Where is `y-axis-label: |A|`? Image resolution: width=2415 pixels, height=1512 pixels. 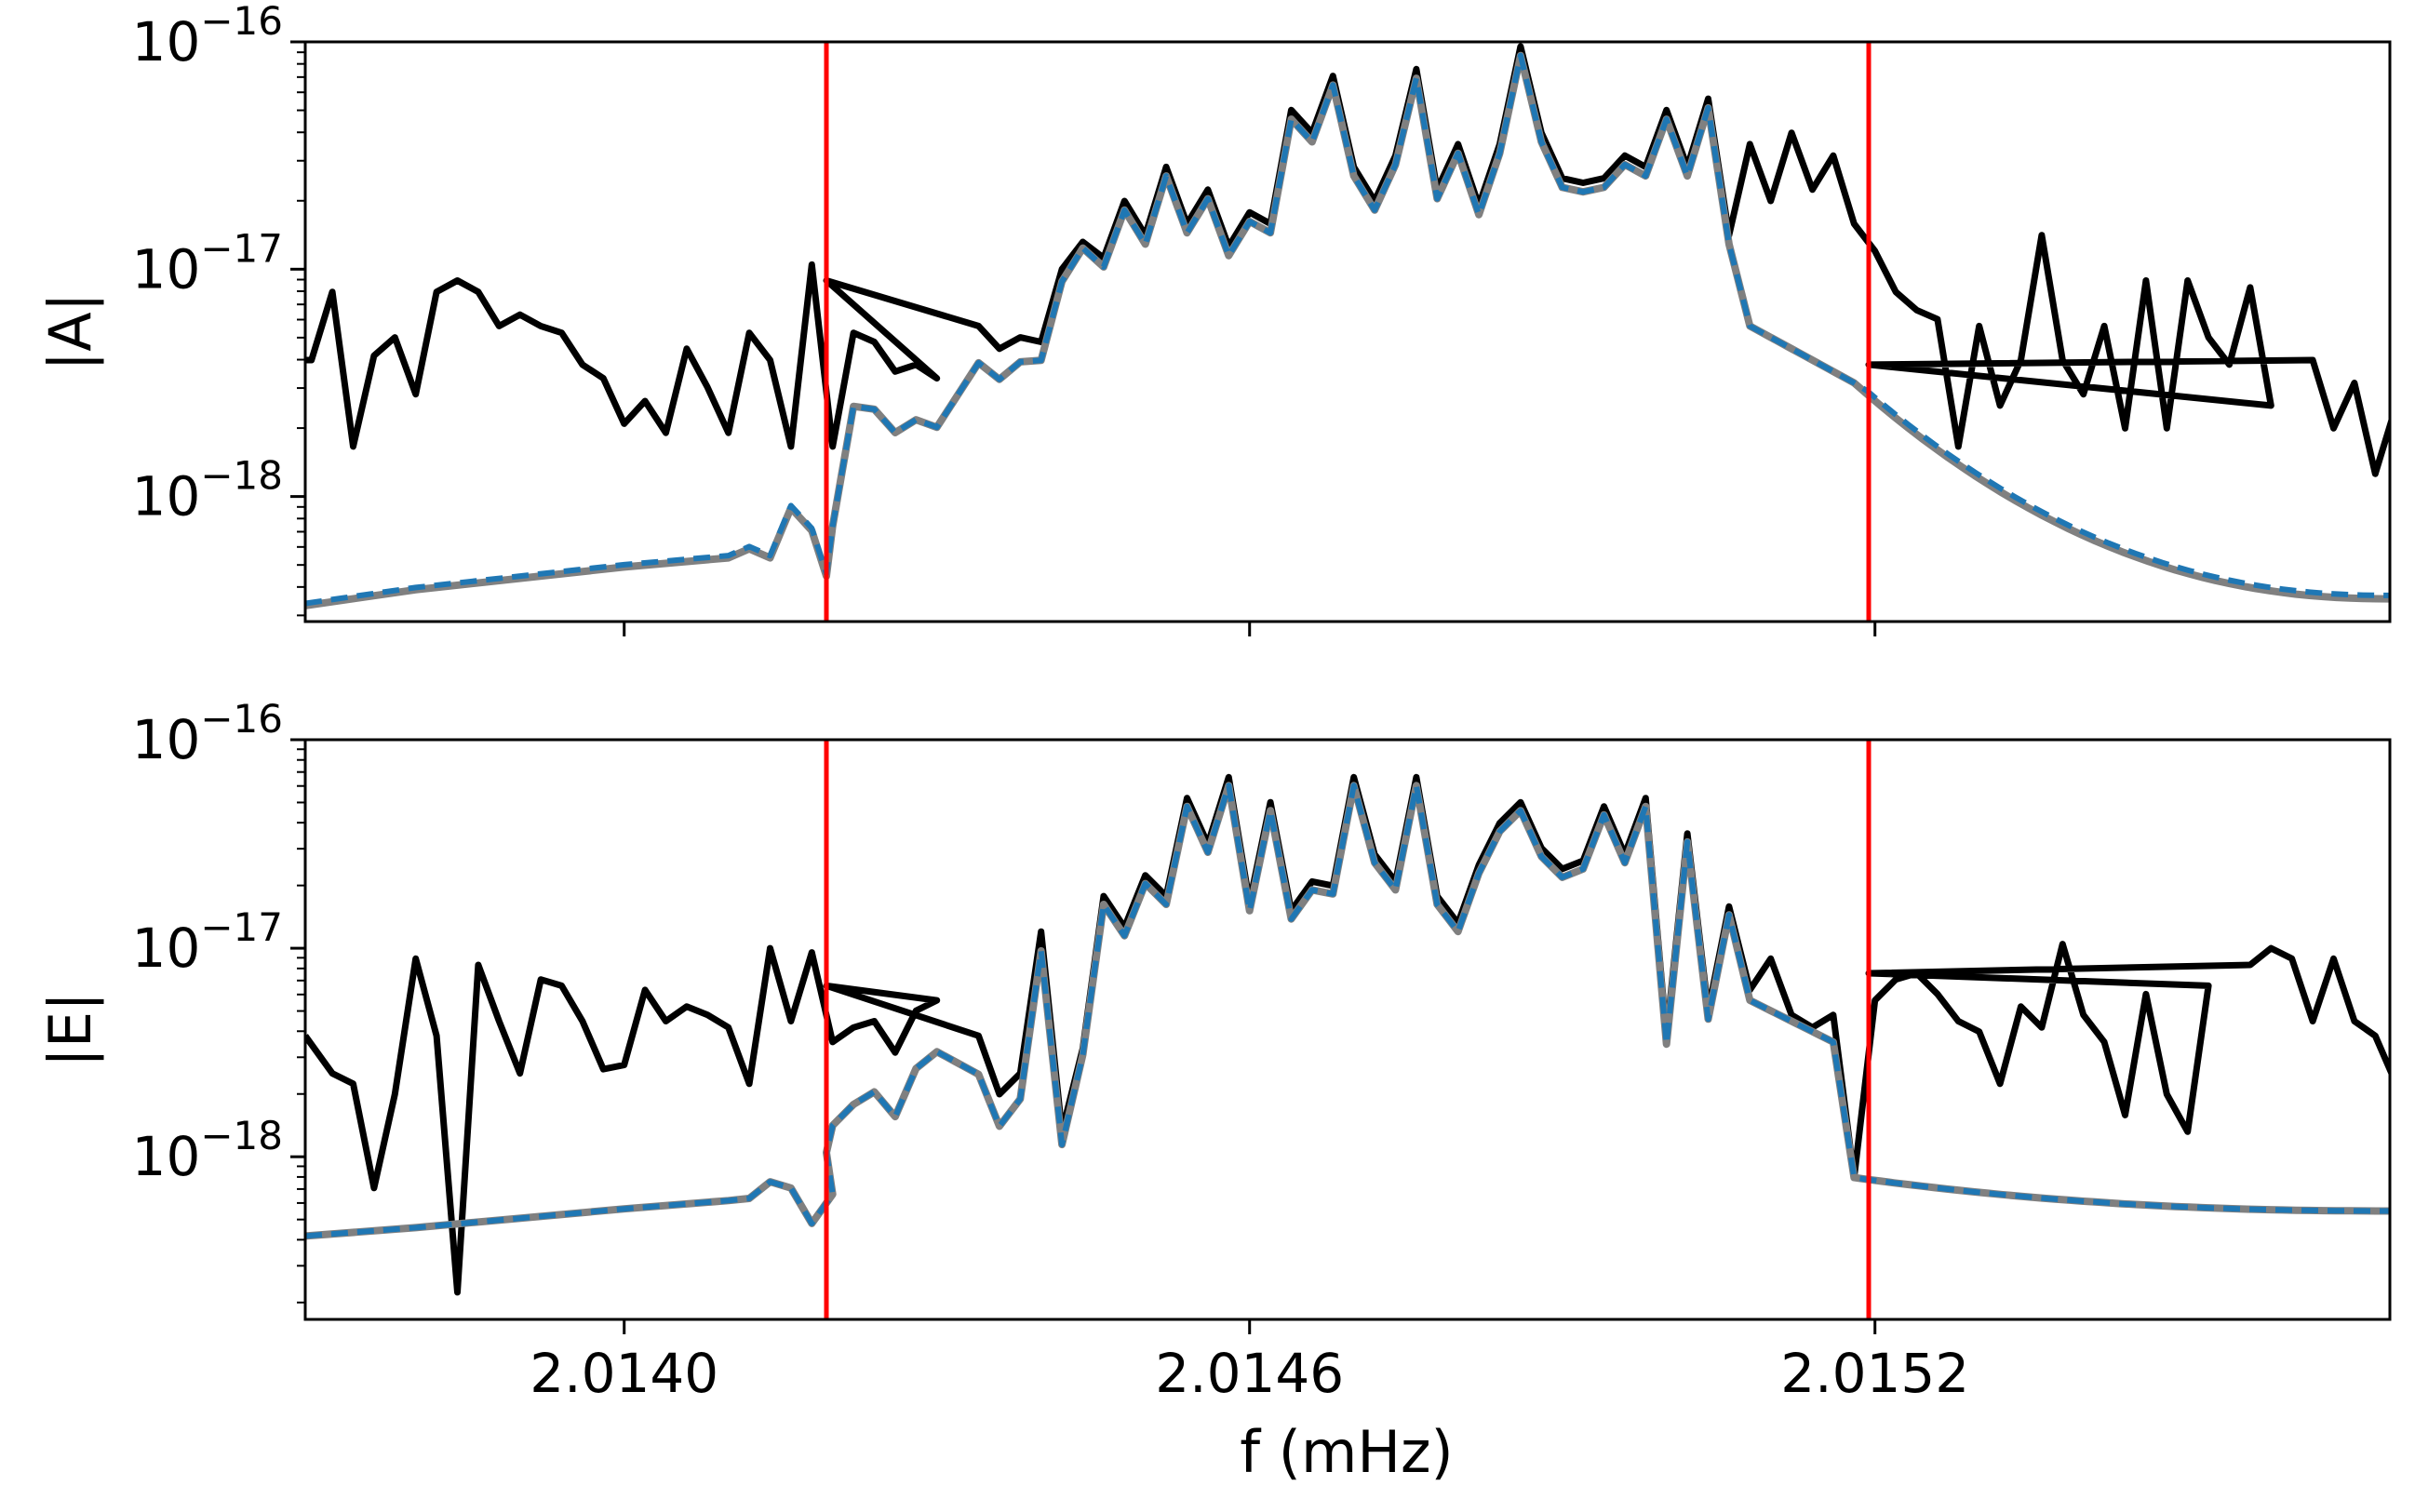
y-axis-label: |A| is located at coordinates (70, 331).